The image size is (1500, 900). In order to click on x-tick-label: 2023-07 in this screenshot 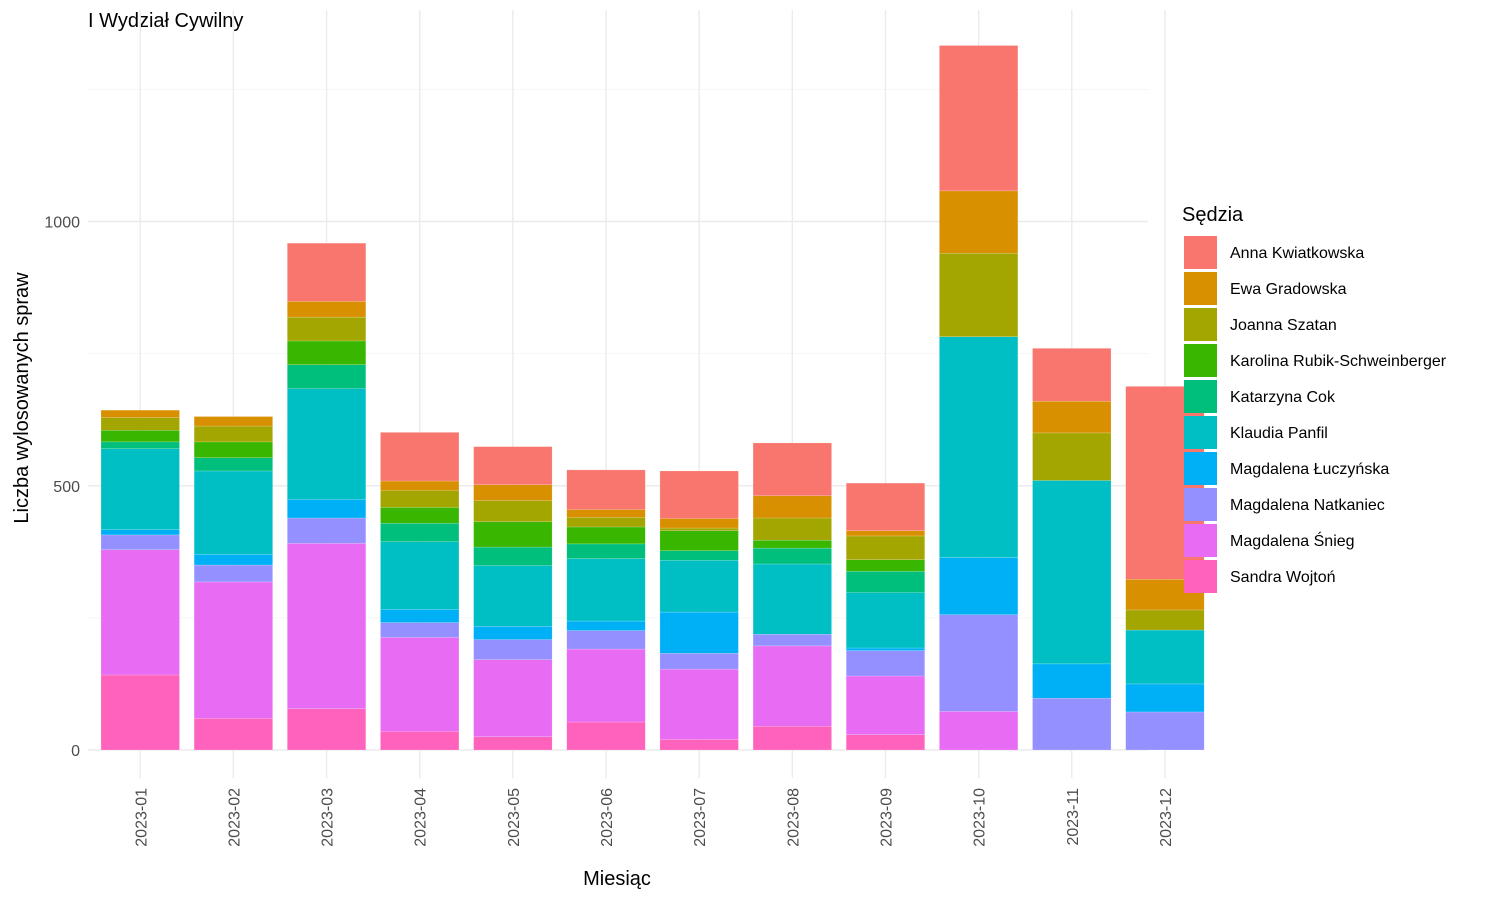, I will do `click(700, 817)`.